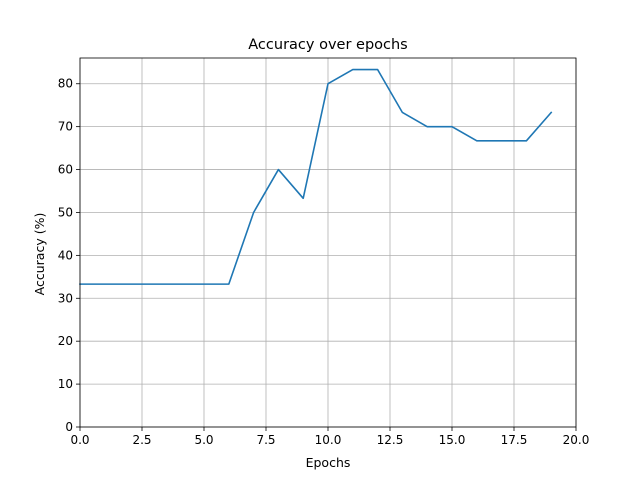  What do you see at coordinates (65, 298) in the screenshot?
I see `y-tick-label: 30` at bounding box center [65, 298].